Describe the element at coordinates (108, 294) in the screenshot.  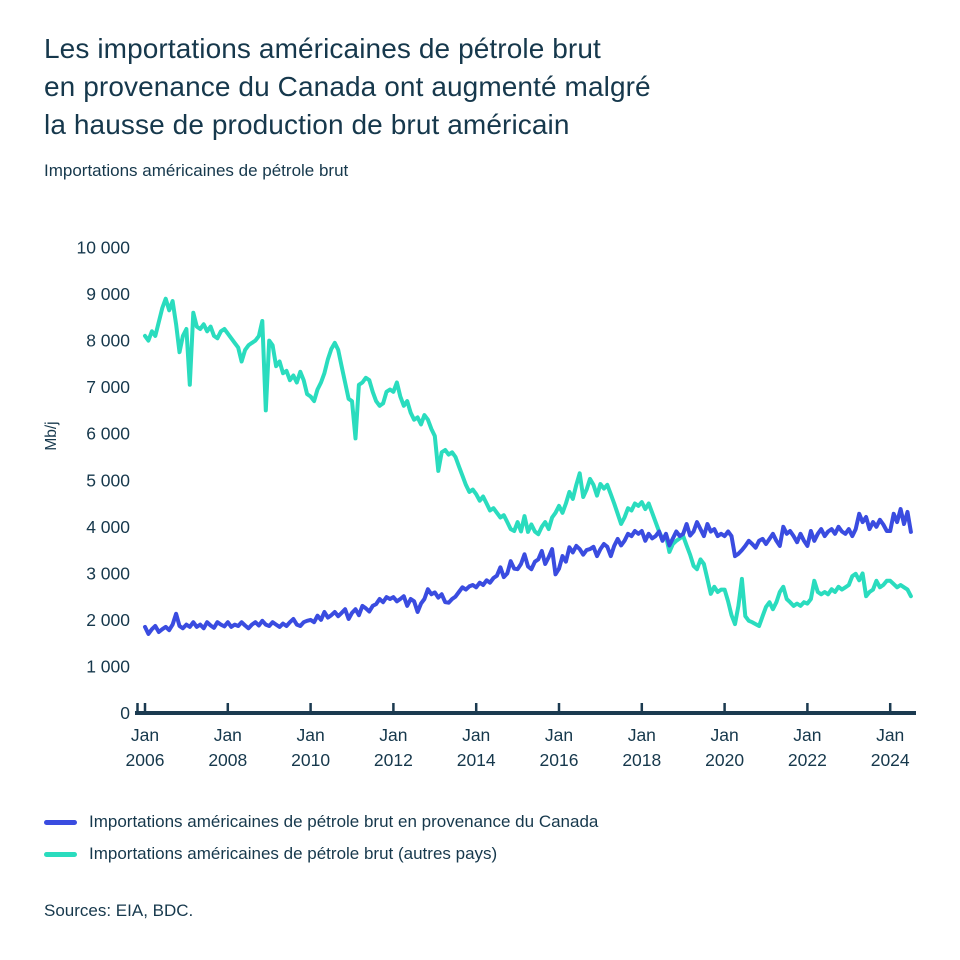
I see `y-tick-label: 9 000` at that location.